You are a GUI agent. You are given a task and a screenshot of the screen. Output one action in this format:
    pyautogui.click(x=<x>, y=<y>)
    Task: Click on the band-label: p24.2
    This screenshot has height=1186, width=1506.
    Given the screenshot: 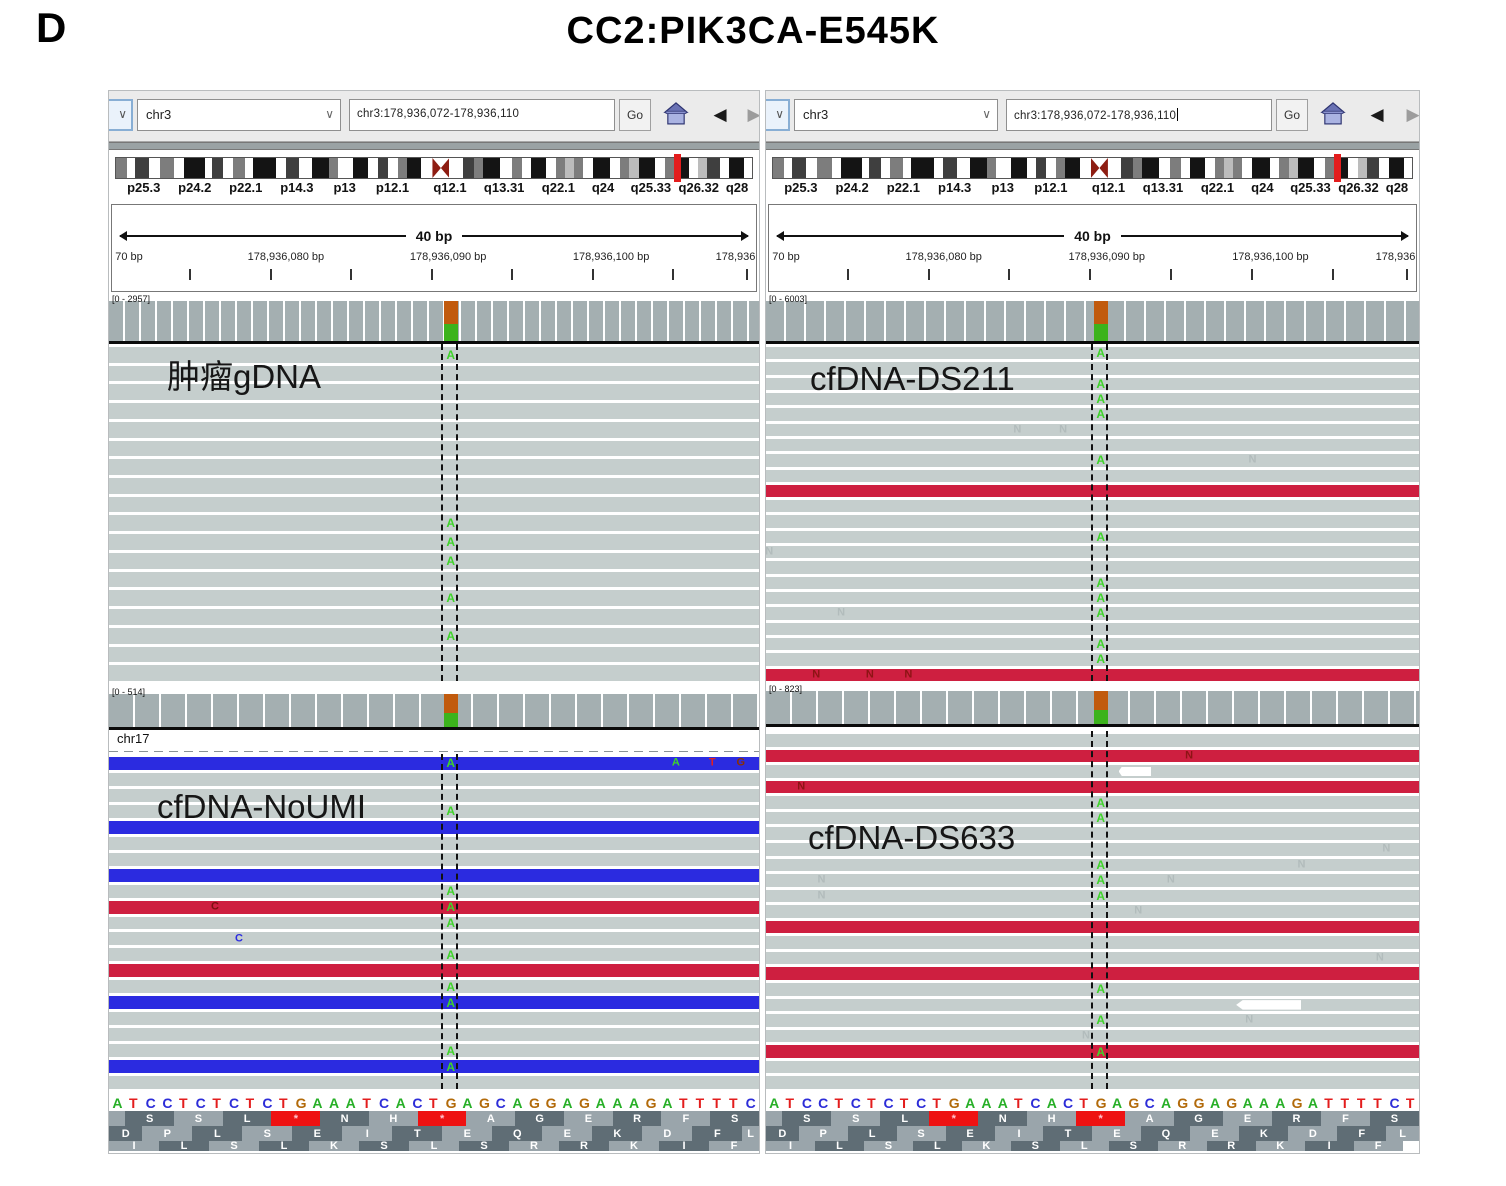 What is the action you would take?
    pyautogui.click(x=852, y=187)
    